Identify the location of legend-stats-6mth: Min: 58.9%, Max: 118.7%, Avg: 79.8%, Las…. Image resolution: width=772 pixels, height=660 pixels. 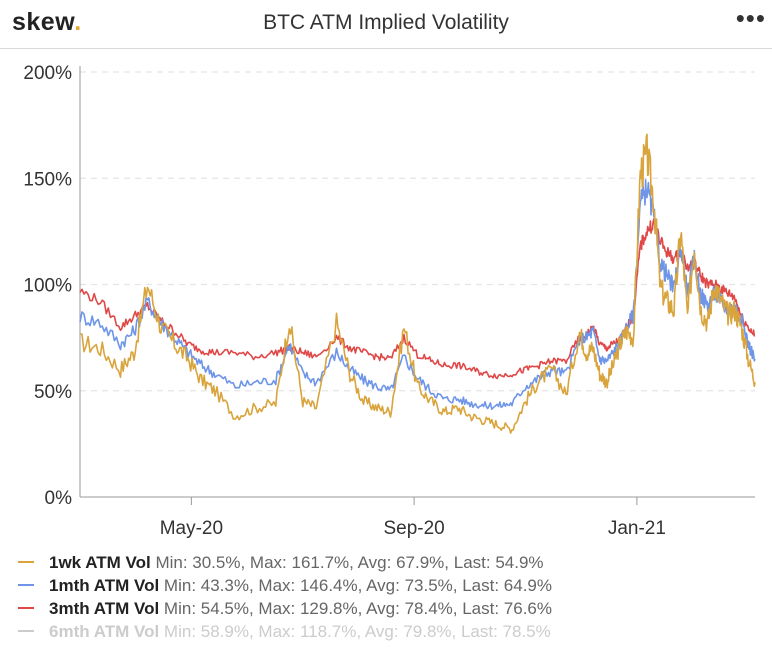
(357, 631).